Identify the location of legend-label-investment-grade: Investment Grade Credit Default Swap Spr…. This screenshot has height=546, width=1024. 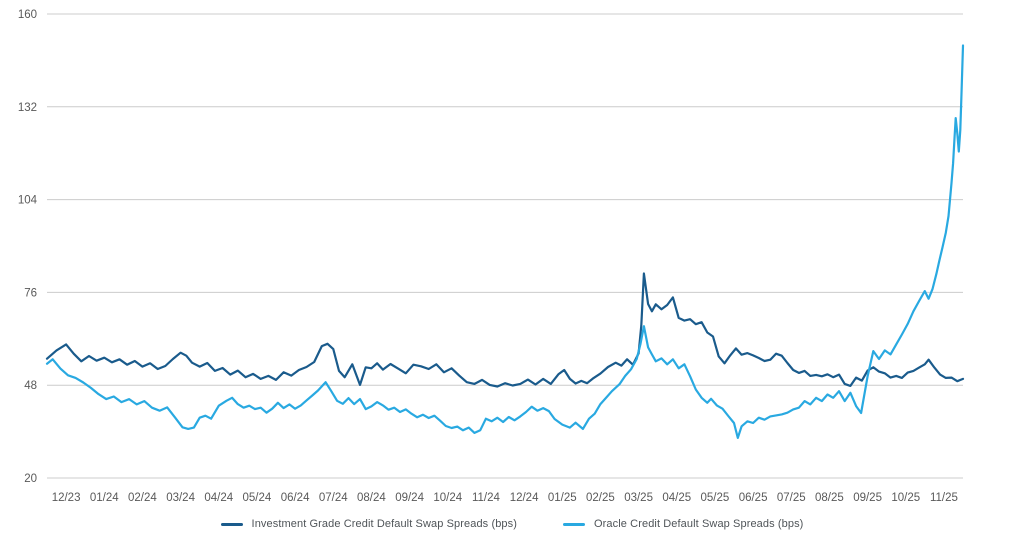
(384, 524).